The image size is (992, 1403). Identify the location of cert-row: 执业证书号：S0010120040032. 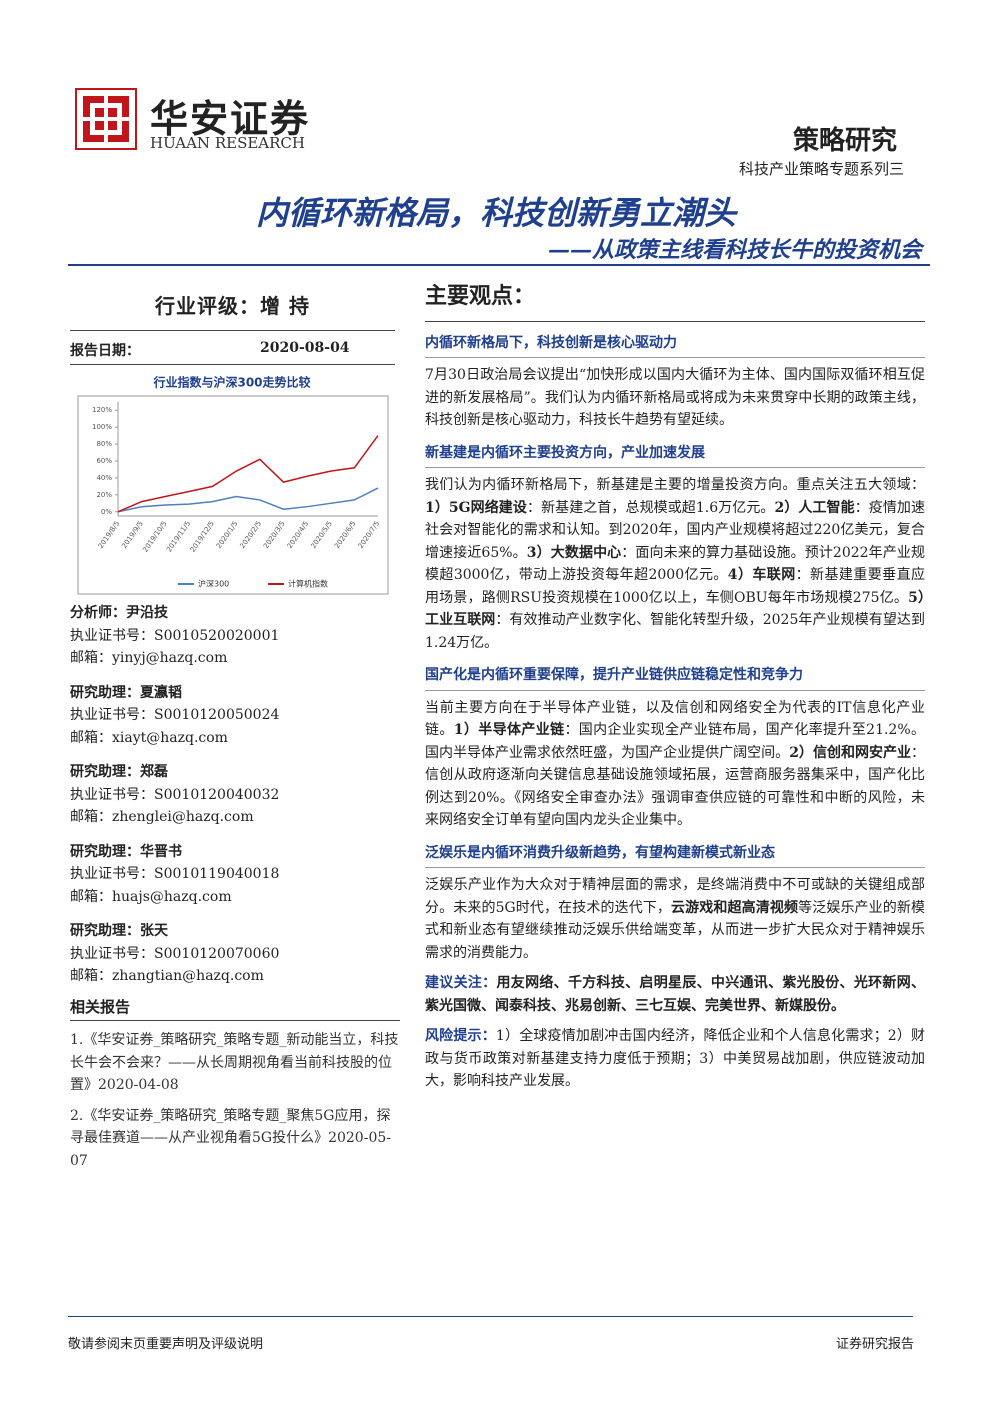
(235, 795).